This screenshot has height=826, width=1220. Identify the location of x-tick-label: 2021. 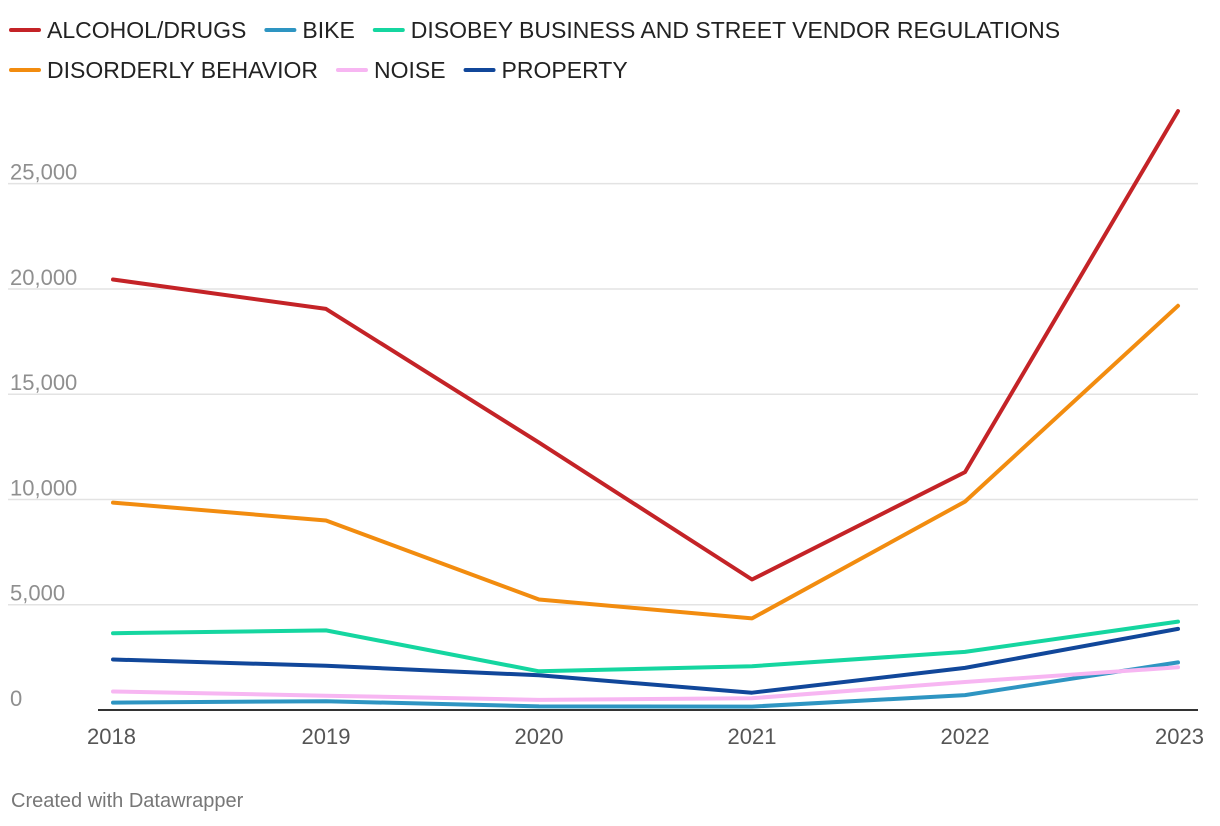
(752, 736).